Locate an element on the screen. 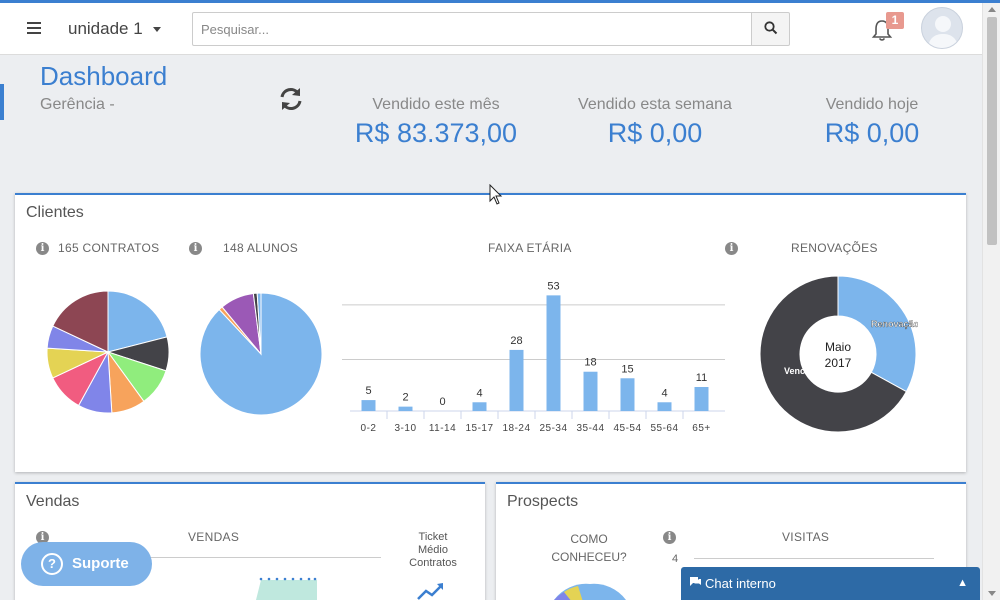 This screenshot has width=1000, height=600. page-title: Dashboard is located at coordinates (104, 76).